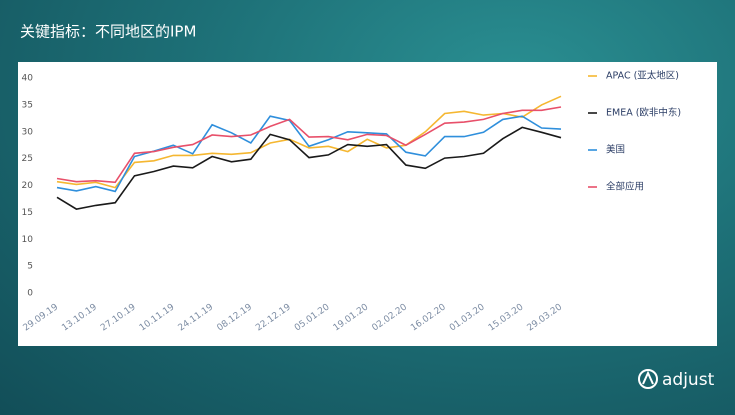 The height and width of the screenshot is (415, 735). I want to click on legend-label: 美国, so click(615, 150).